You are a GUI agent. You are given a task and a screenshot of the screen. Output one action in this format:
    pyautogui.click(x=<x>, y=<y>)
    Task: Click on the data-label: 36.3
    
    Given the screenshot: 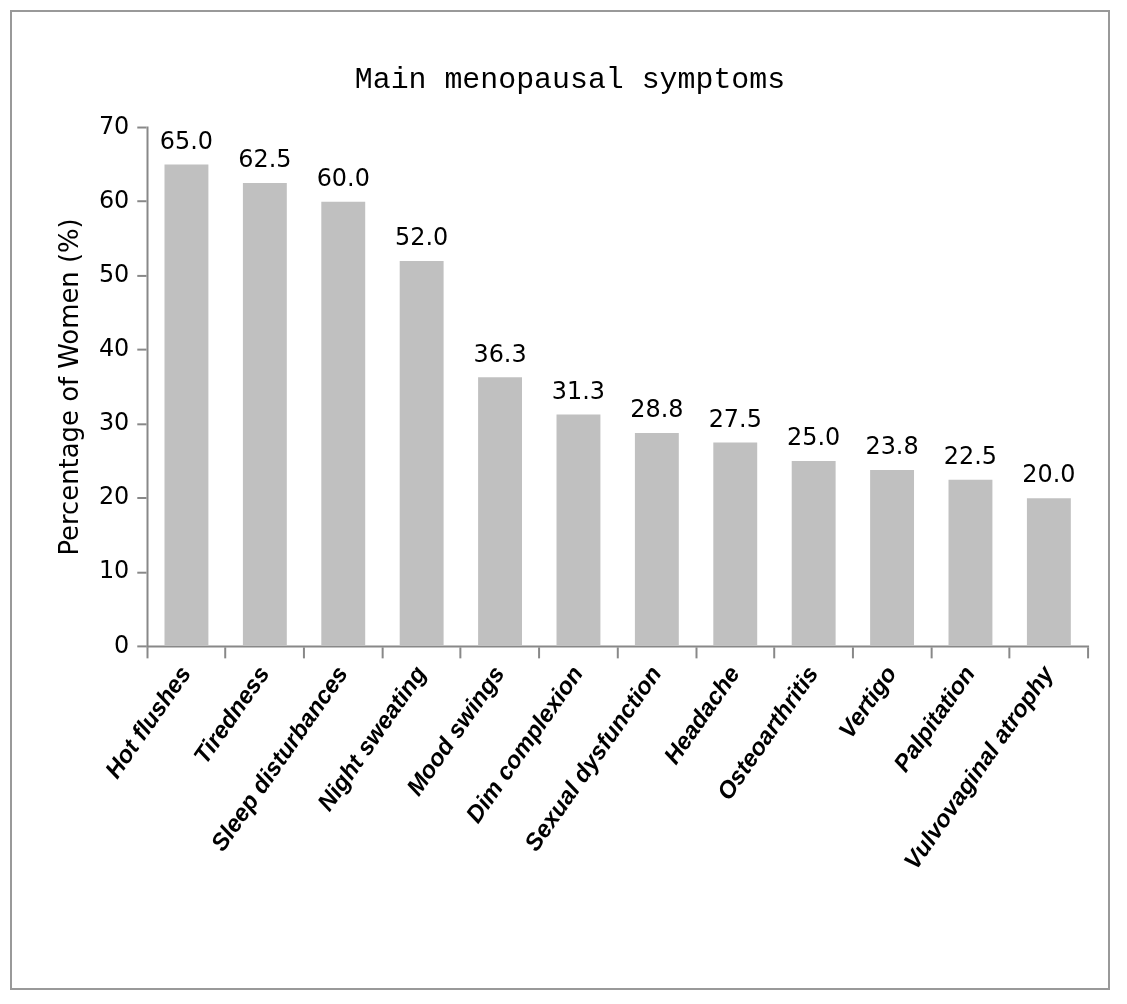 What is the action you would take?
    pyautogui.click(x=500, y=353)
    